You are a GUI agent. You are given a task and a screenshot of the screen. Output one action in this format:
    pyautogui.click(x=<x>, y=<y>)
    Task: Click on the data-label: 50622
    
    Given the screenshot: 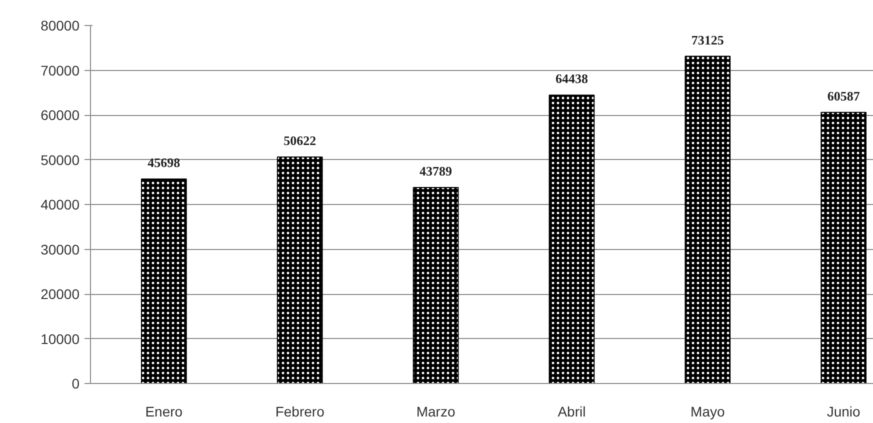 What is the action you would take?
    pyautogui.click(x=300, y=140)
    